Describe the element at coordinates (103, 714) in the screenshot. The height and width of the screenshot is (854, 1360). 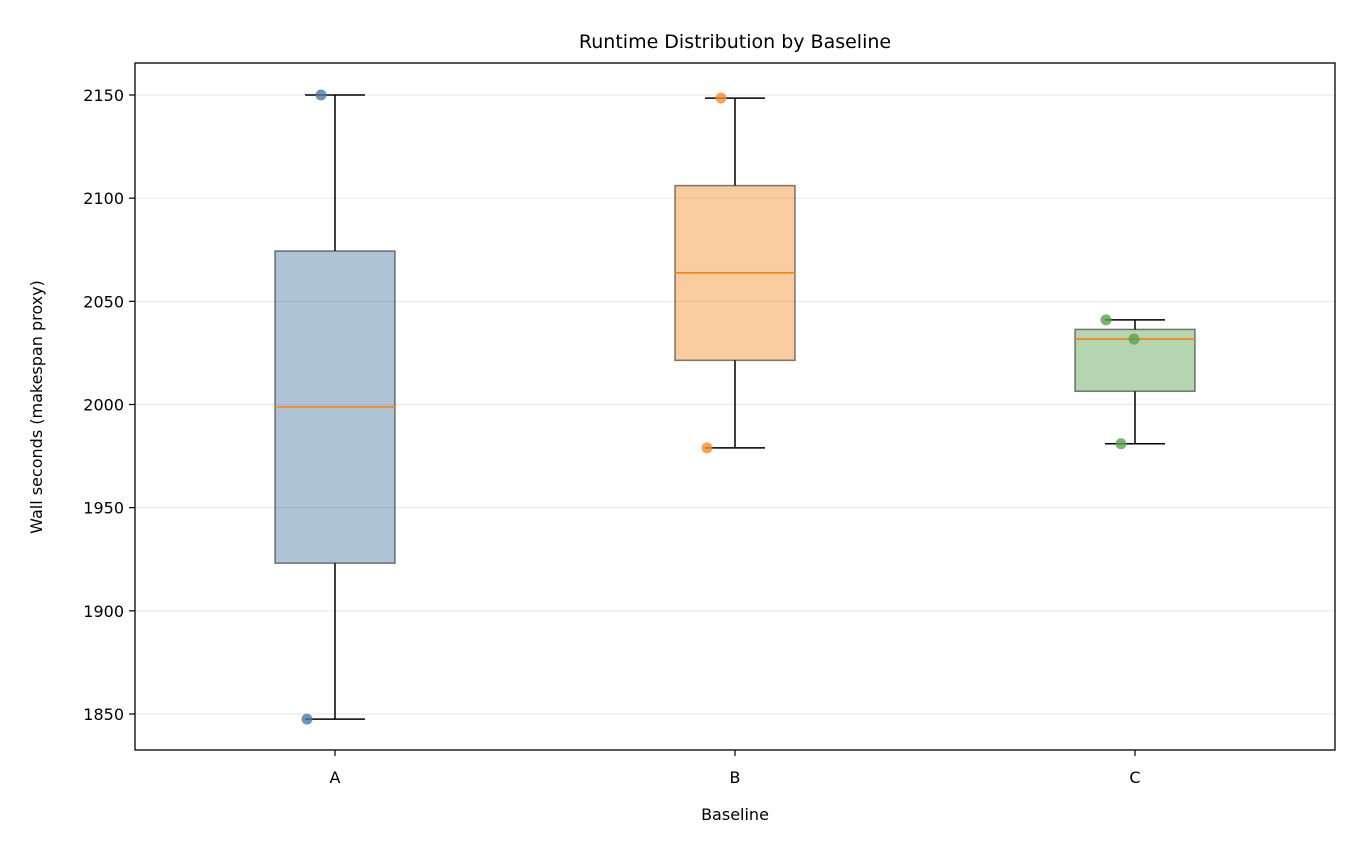
I see `y-tick-label: 1850` at that location.